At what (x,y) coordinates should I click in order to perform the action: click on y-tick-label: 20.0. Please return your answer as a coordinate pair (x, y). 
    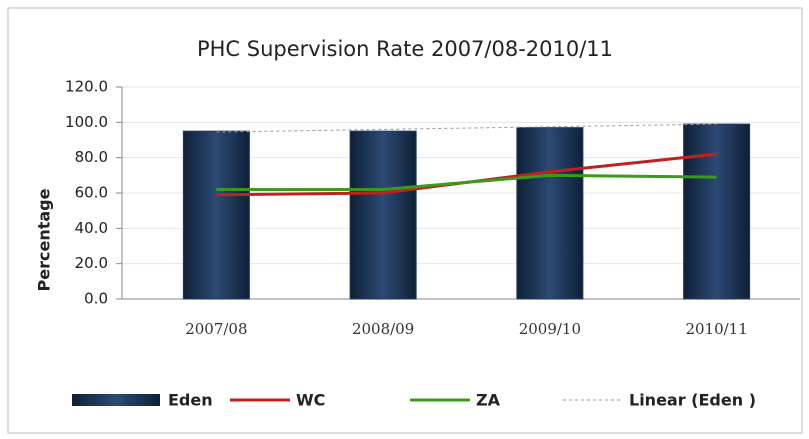
    Looking at the image, I should click on (91, 263).